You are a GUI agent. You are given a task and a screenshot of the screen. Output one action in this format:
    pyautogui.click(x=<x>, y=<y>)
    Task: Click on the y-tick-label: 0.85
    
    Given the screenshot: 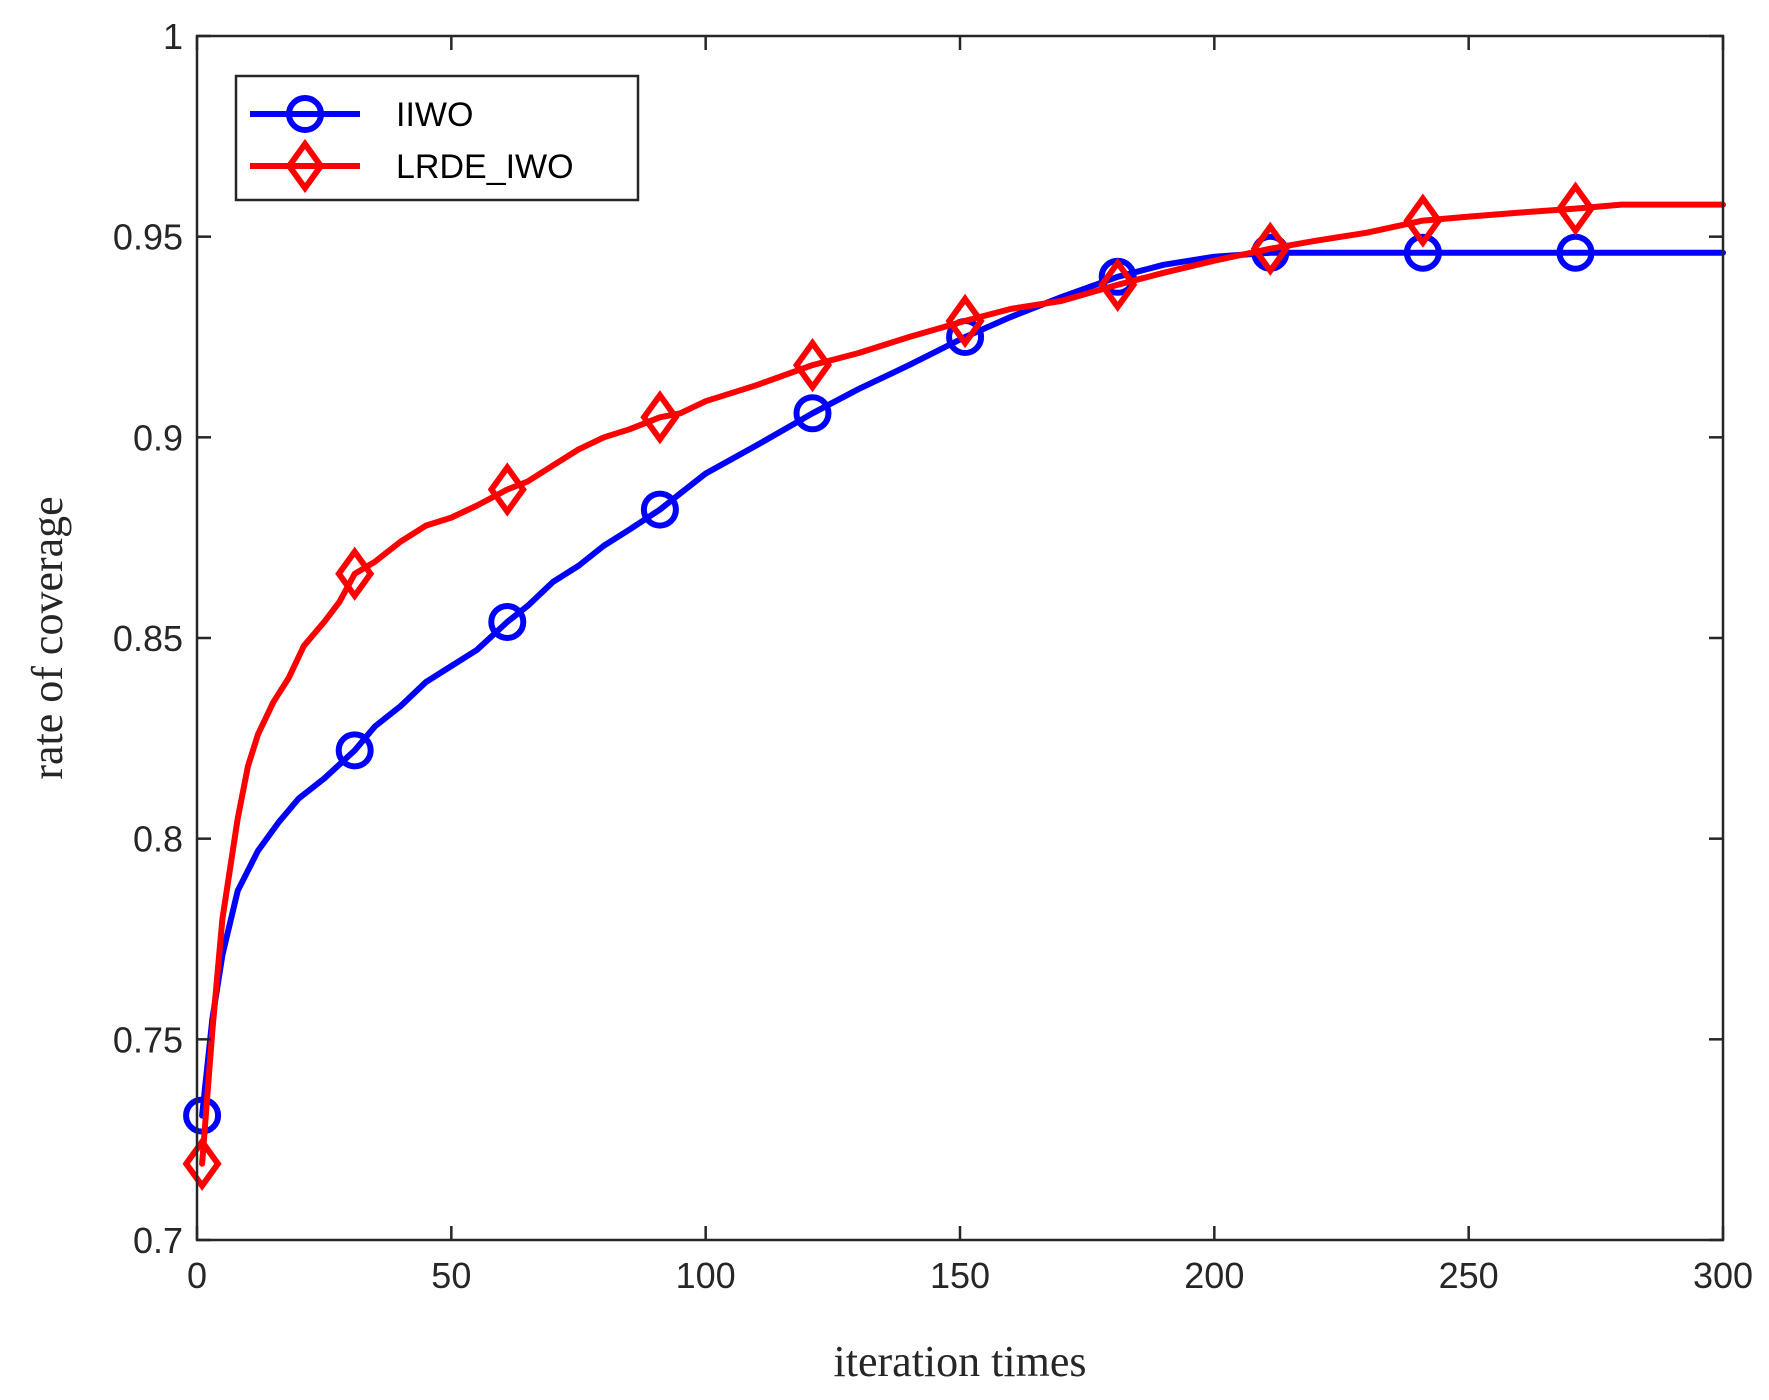 What is the action you would take?
    pyautogui.click(x=148, y=638)
    